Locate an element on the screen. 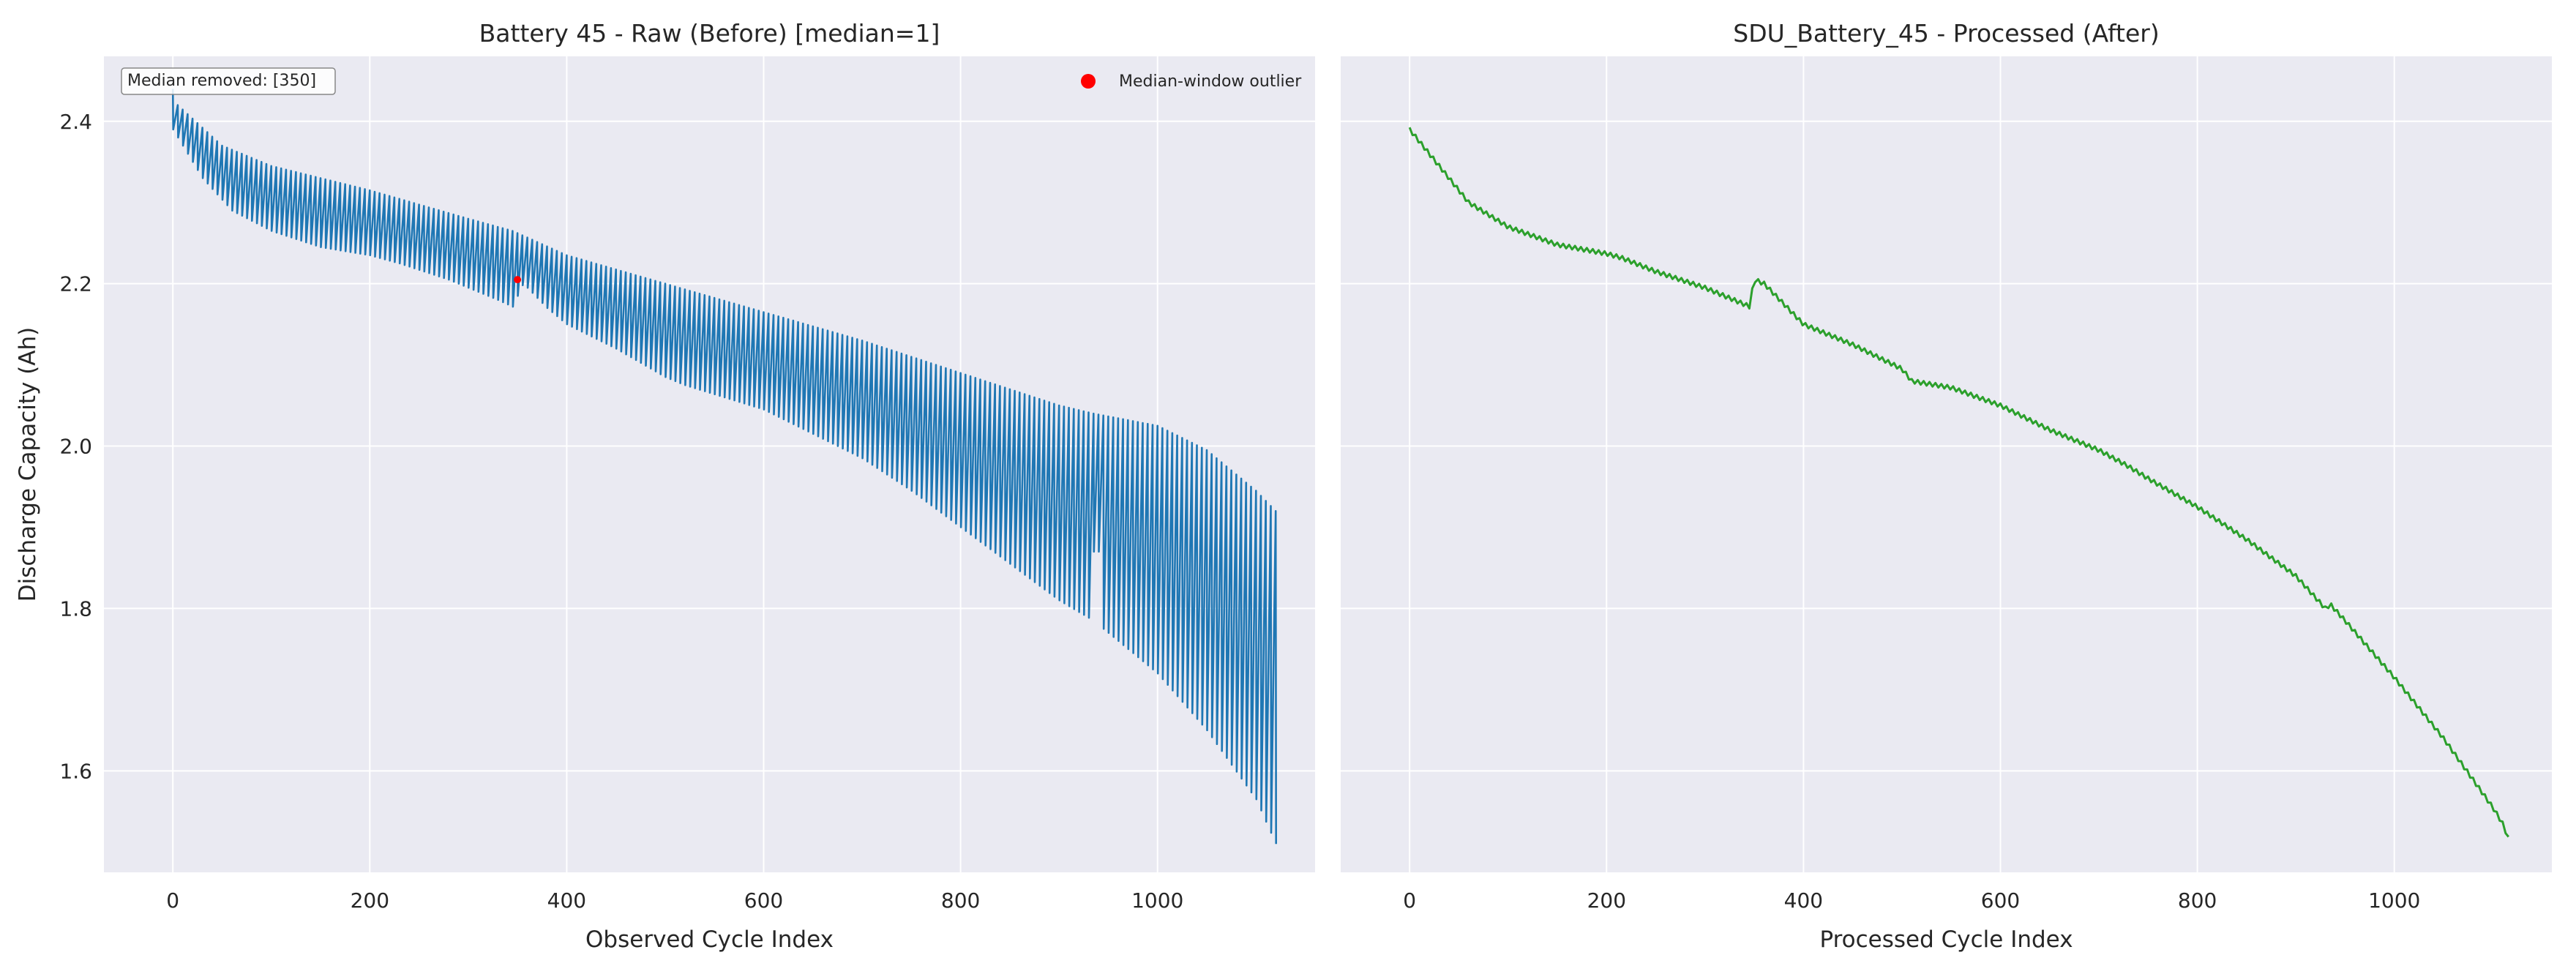 Image resolution: width=2576 pixels, height=966 pixels. y-tick-label: 1.6 is located at coordinates (75, 771).